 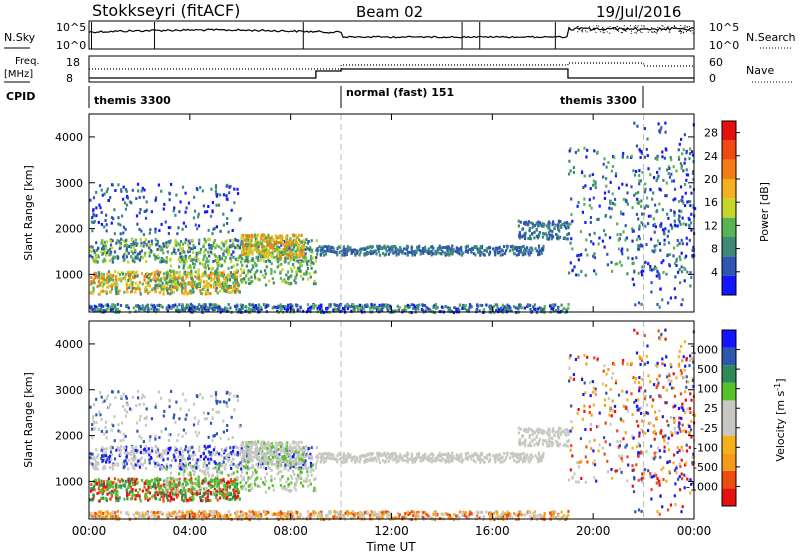 I want to click on colorbar-tick-label: 16, so click(x=711, y=202).